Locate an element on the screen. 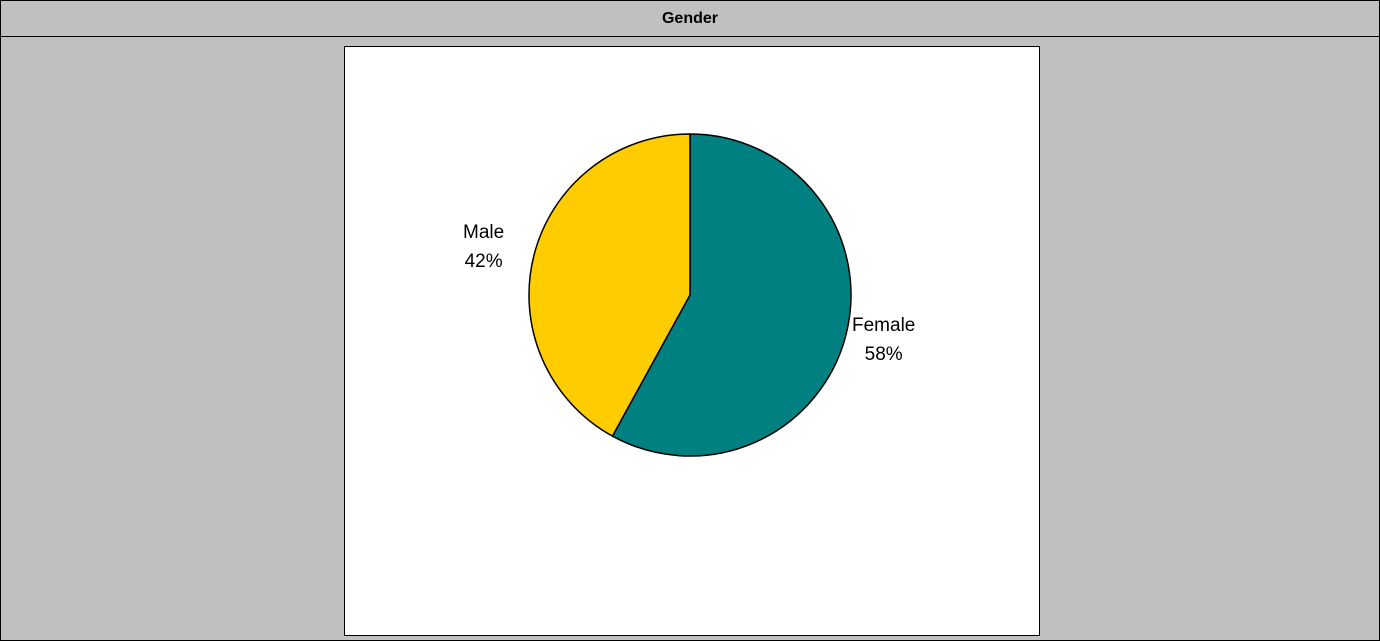 The height and width of the screenshot is (641, 1380). pie-chart is located at coordinates (690, 295).